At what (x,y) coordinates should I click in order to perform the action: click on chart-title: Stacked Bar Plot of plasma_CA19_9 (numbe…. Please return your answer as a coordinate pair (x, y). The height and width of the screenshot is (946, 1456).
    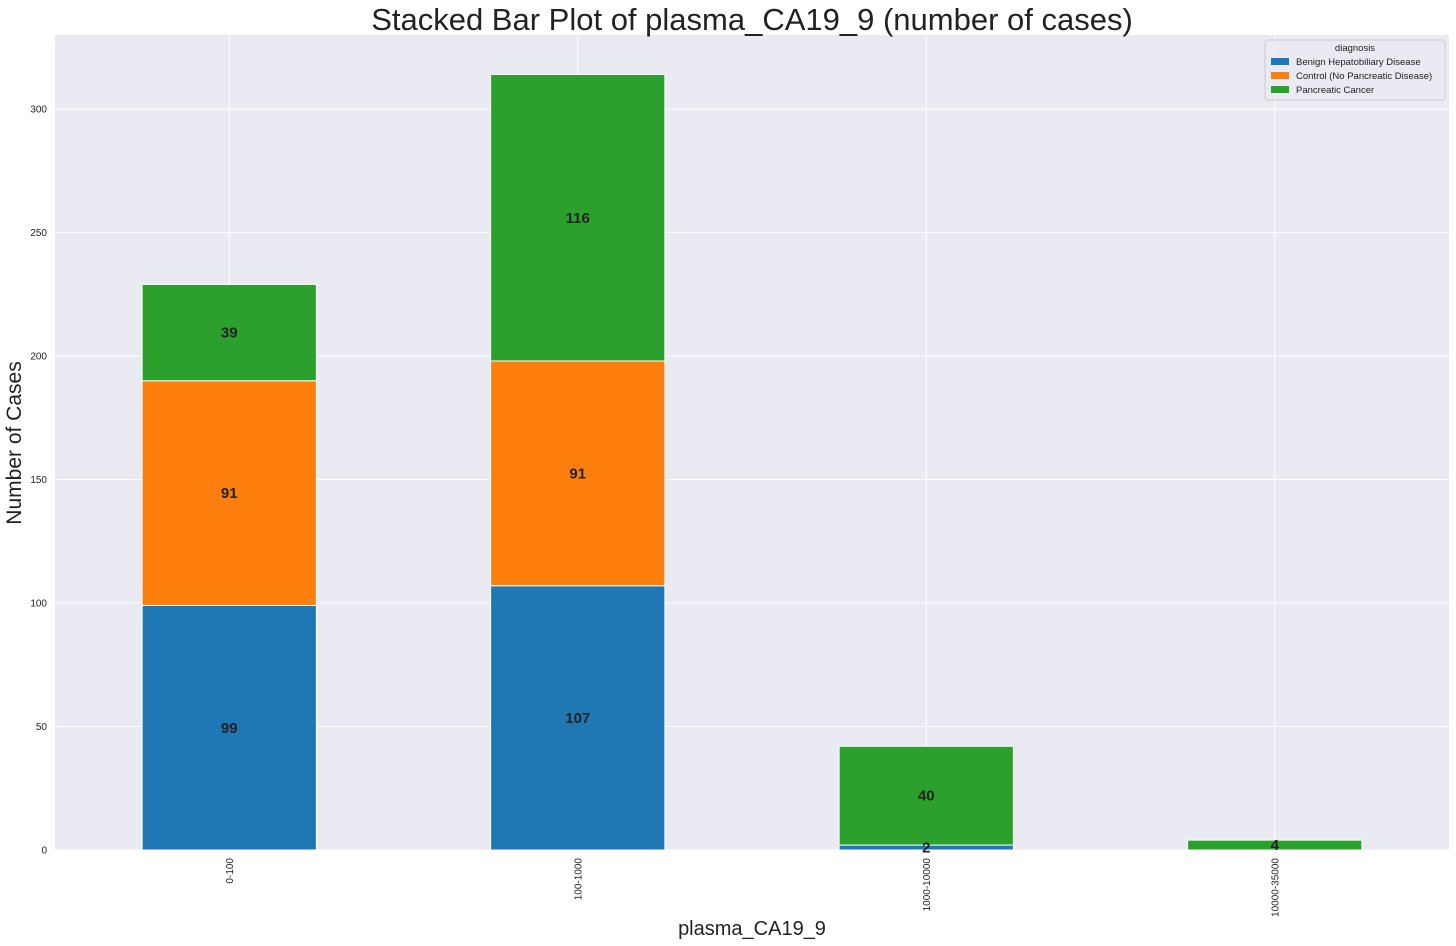
    Looking at the image, I should click on (752, 19).